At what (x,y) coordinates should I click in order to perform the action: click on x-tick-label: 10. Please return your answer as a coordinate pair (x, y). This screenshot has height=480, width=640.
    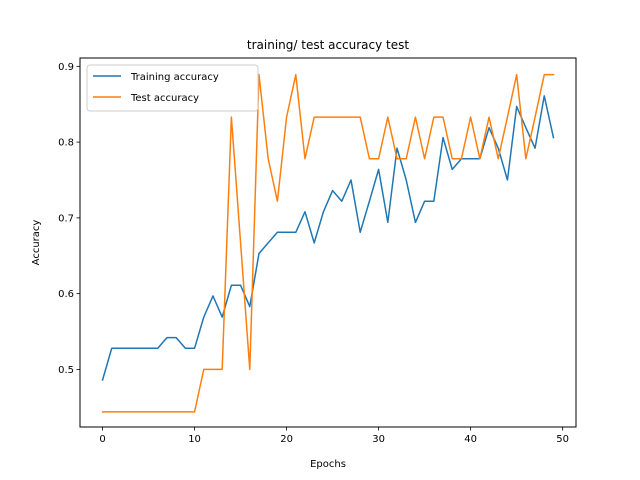
    Looking at the image, I should click on (194, 439).